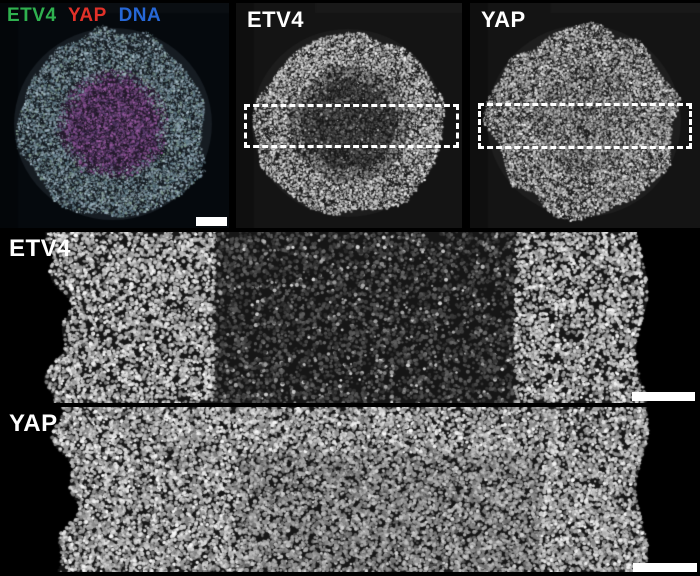  I want to click on channel-label-yap: YAP, so click(87, 15).